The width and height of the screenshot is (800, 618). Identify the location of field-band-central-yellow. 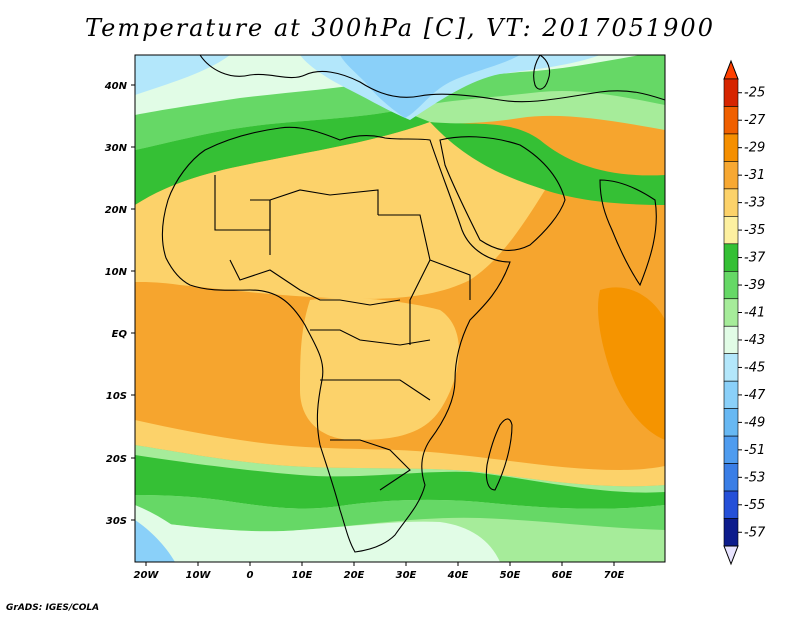
(379, 369).